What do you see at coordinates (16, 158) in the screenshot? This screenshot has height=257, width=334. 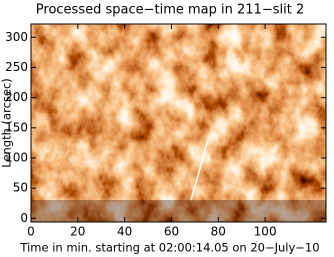 I see `y-tick-label: 100` at bounding box center [16, 158].